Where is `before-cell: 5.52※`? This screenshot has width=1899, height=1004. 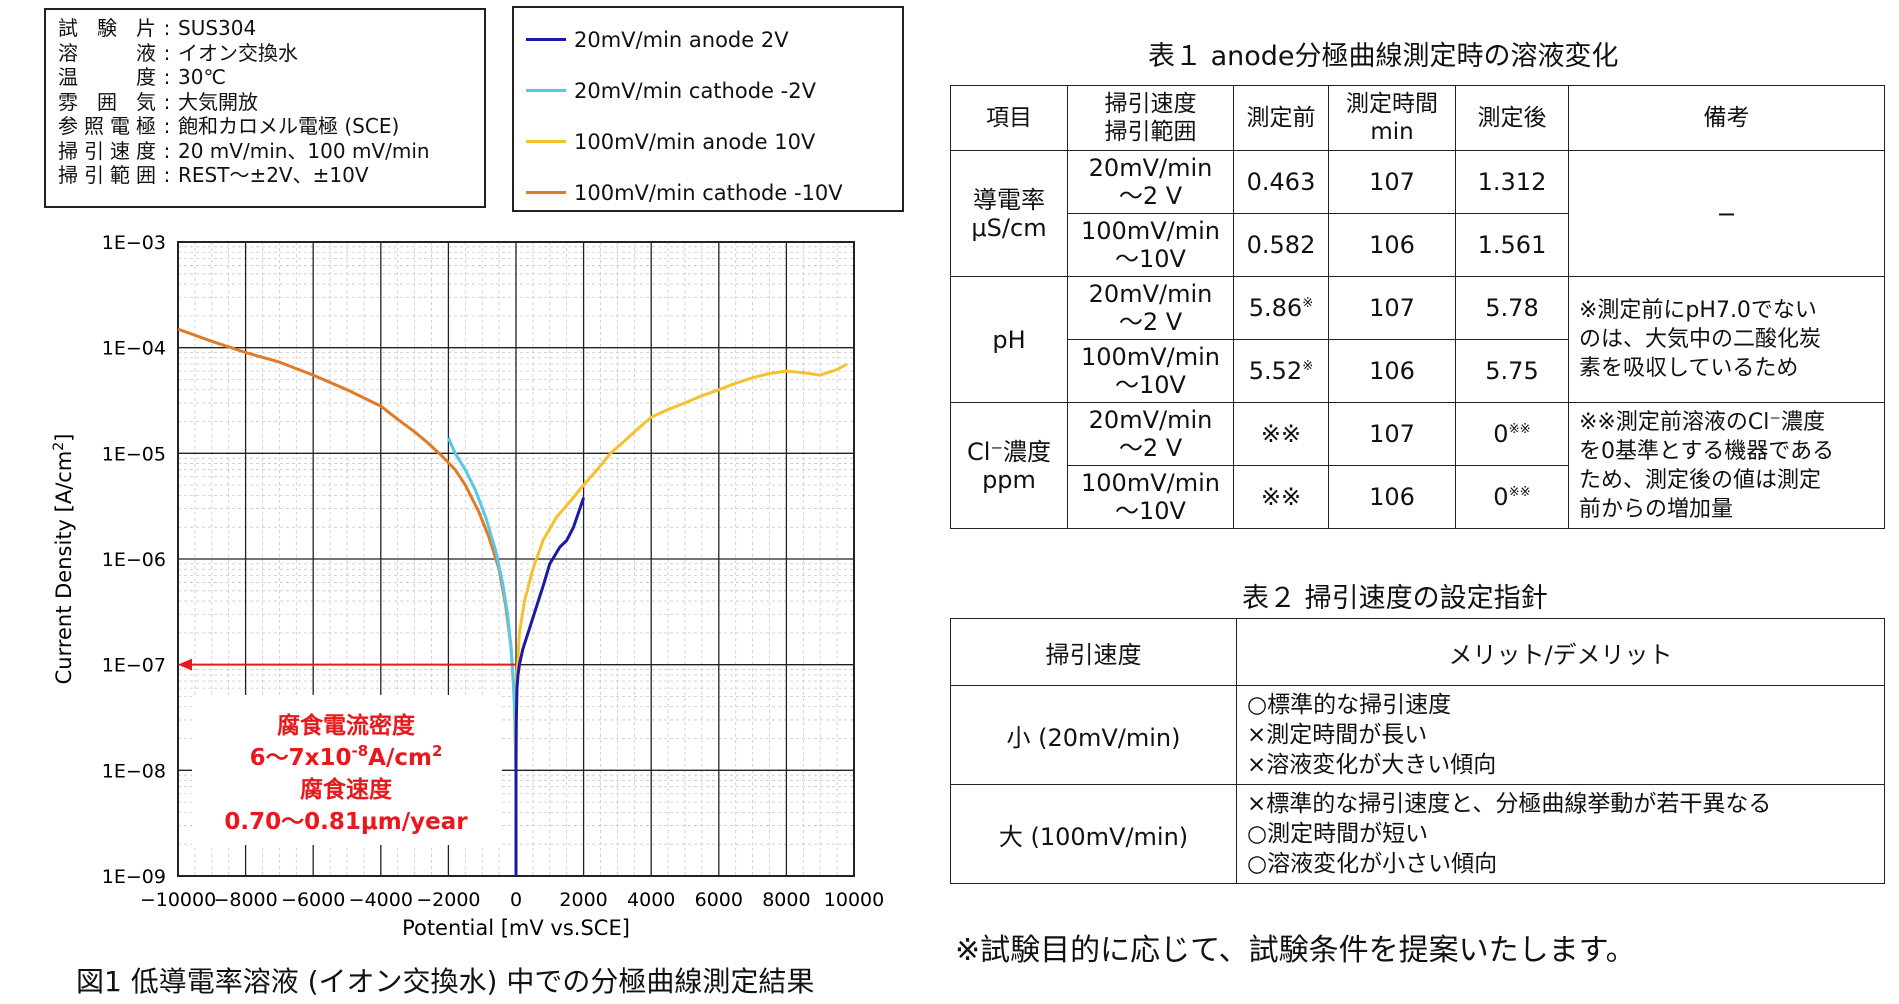 before-cell: 5.52※ is located at coordinates (1281, 371).